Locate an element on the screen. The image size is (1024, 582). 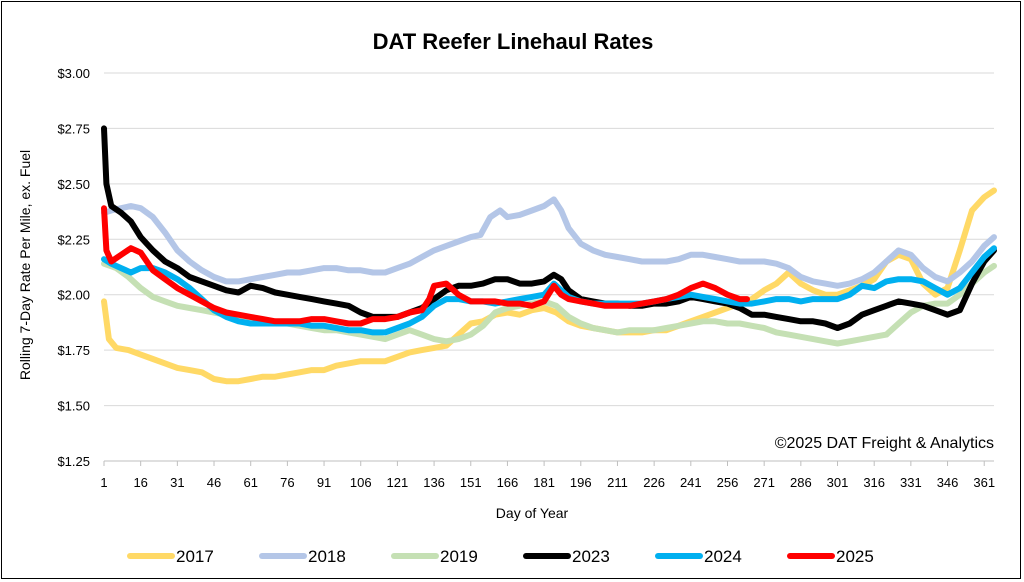
legend: 2017 2018 2019 2023 2024 2025 is located at coordinates (500, 556).